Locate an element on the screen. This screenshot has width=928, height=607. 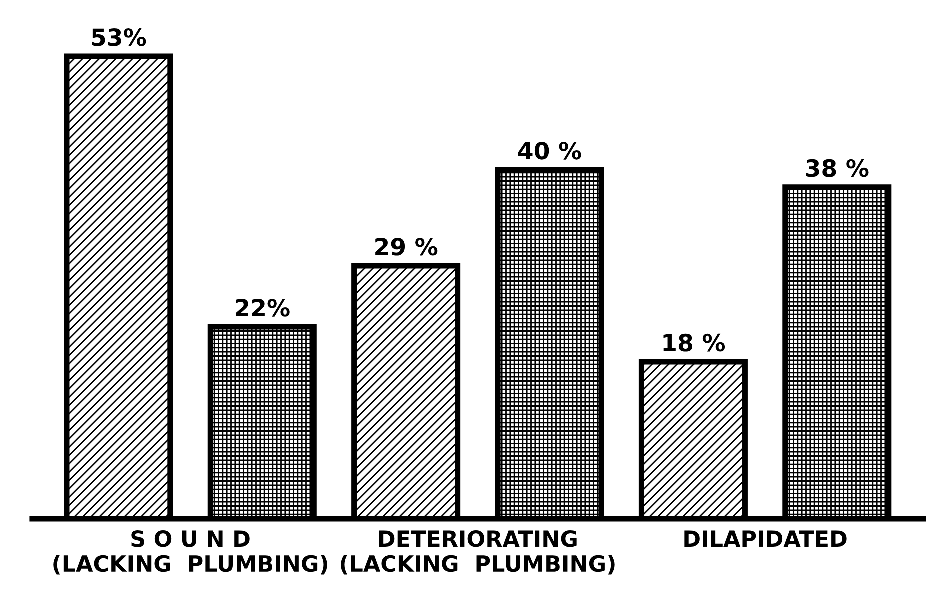
x-tick-label: S O U N D (LACKING PLUMBING) is located at coordinates (191, 552).